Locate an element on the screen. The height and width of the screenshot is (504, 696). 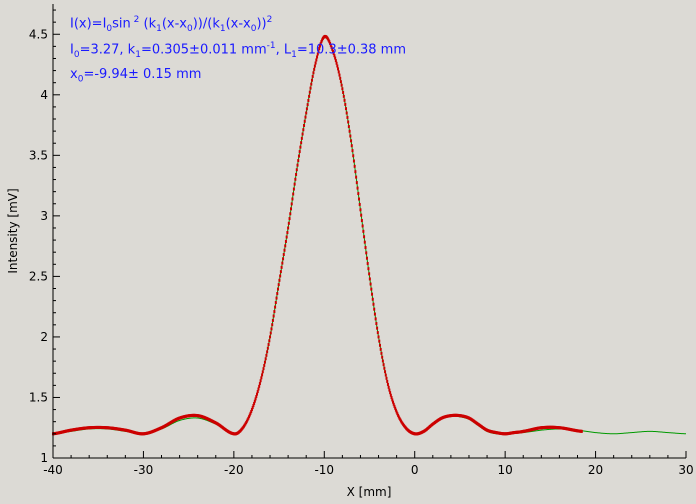
x-tick-label: 30 is located at coordinates (685, 470).